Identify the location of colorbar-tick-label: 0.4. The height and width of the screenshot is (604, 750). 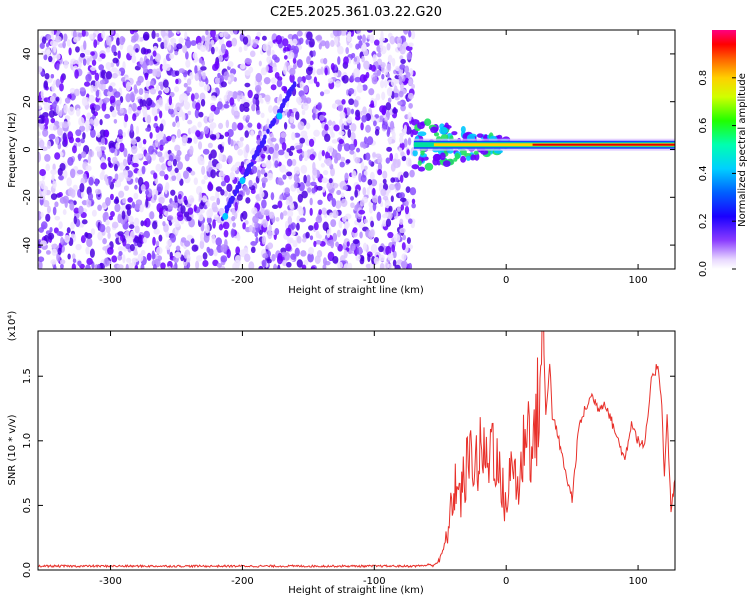
(703, 173).